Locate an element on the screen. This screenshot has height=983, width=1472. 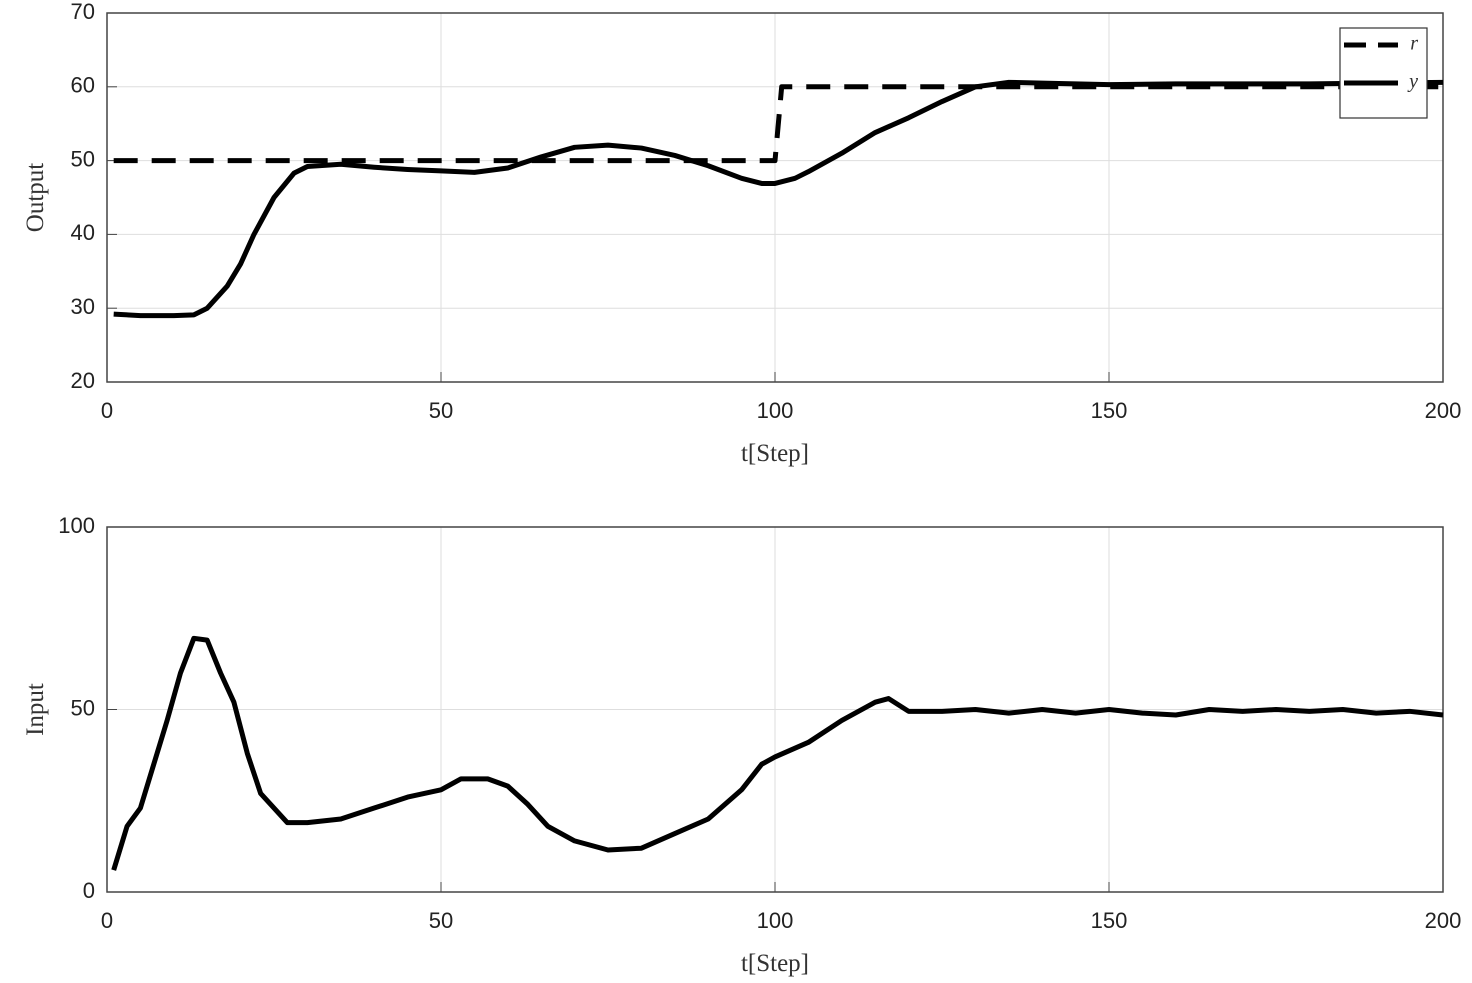
y-axis-label: Input is located at coordinates (35, 709).